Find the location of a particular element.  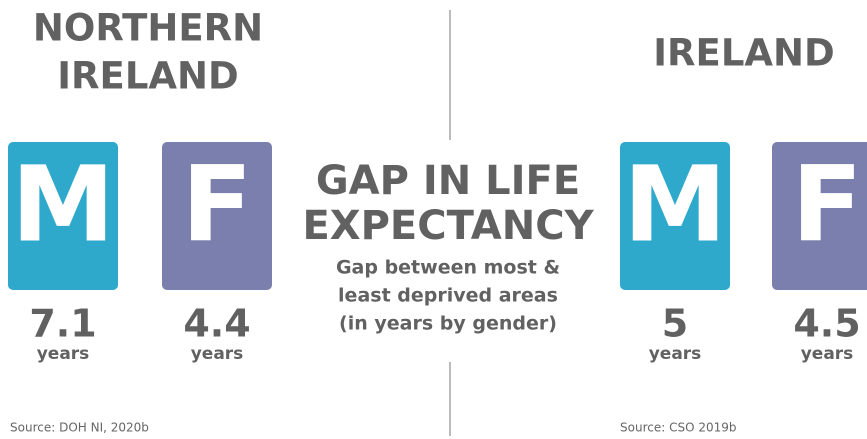

gap-value: 5 is located at coordinates (675, 324).